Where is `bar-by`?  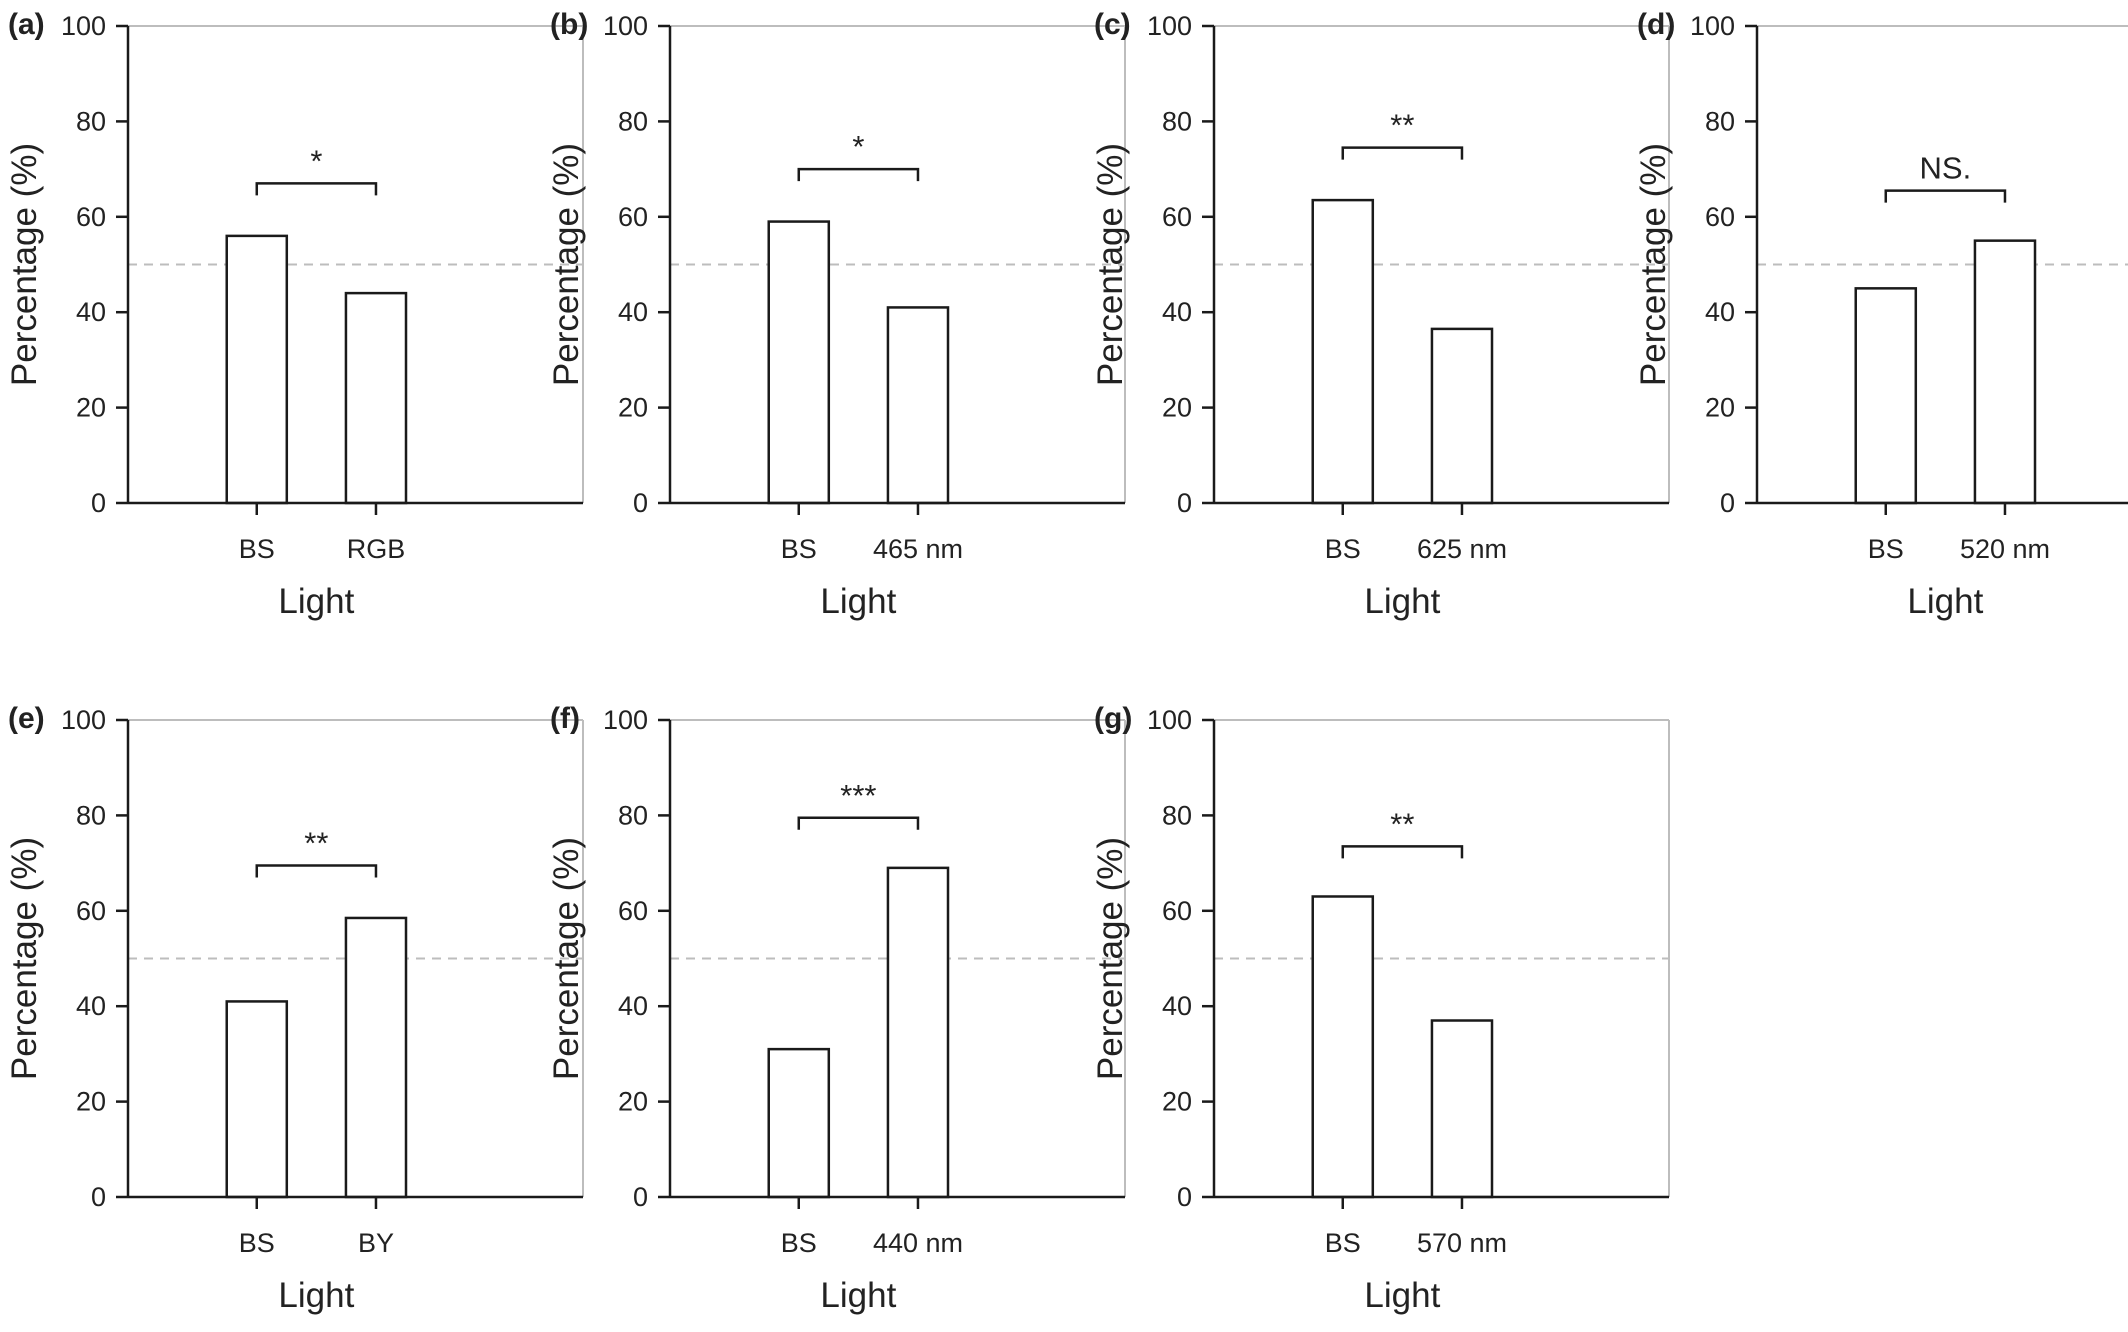 bar-by is located at coordinates (376, 1057).